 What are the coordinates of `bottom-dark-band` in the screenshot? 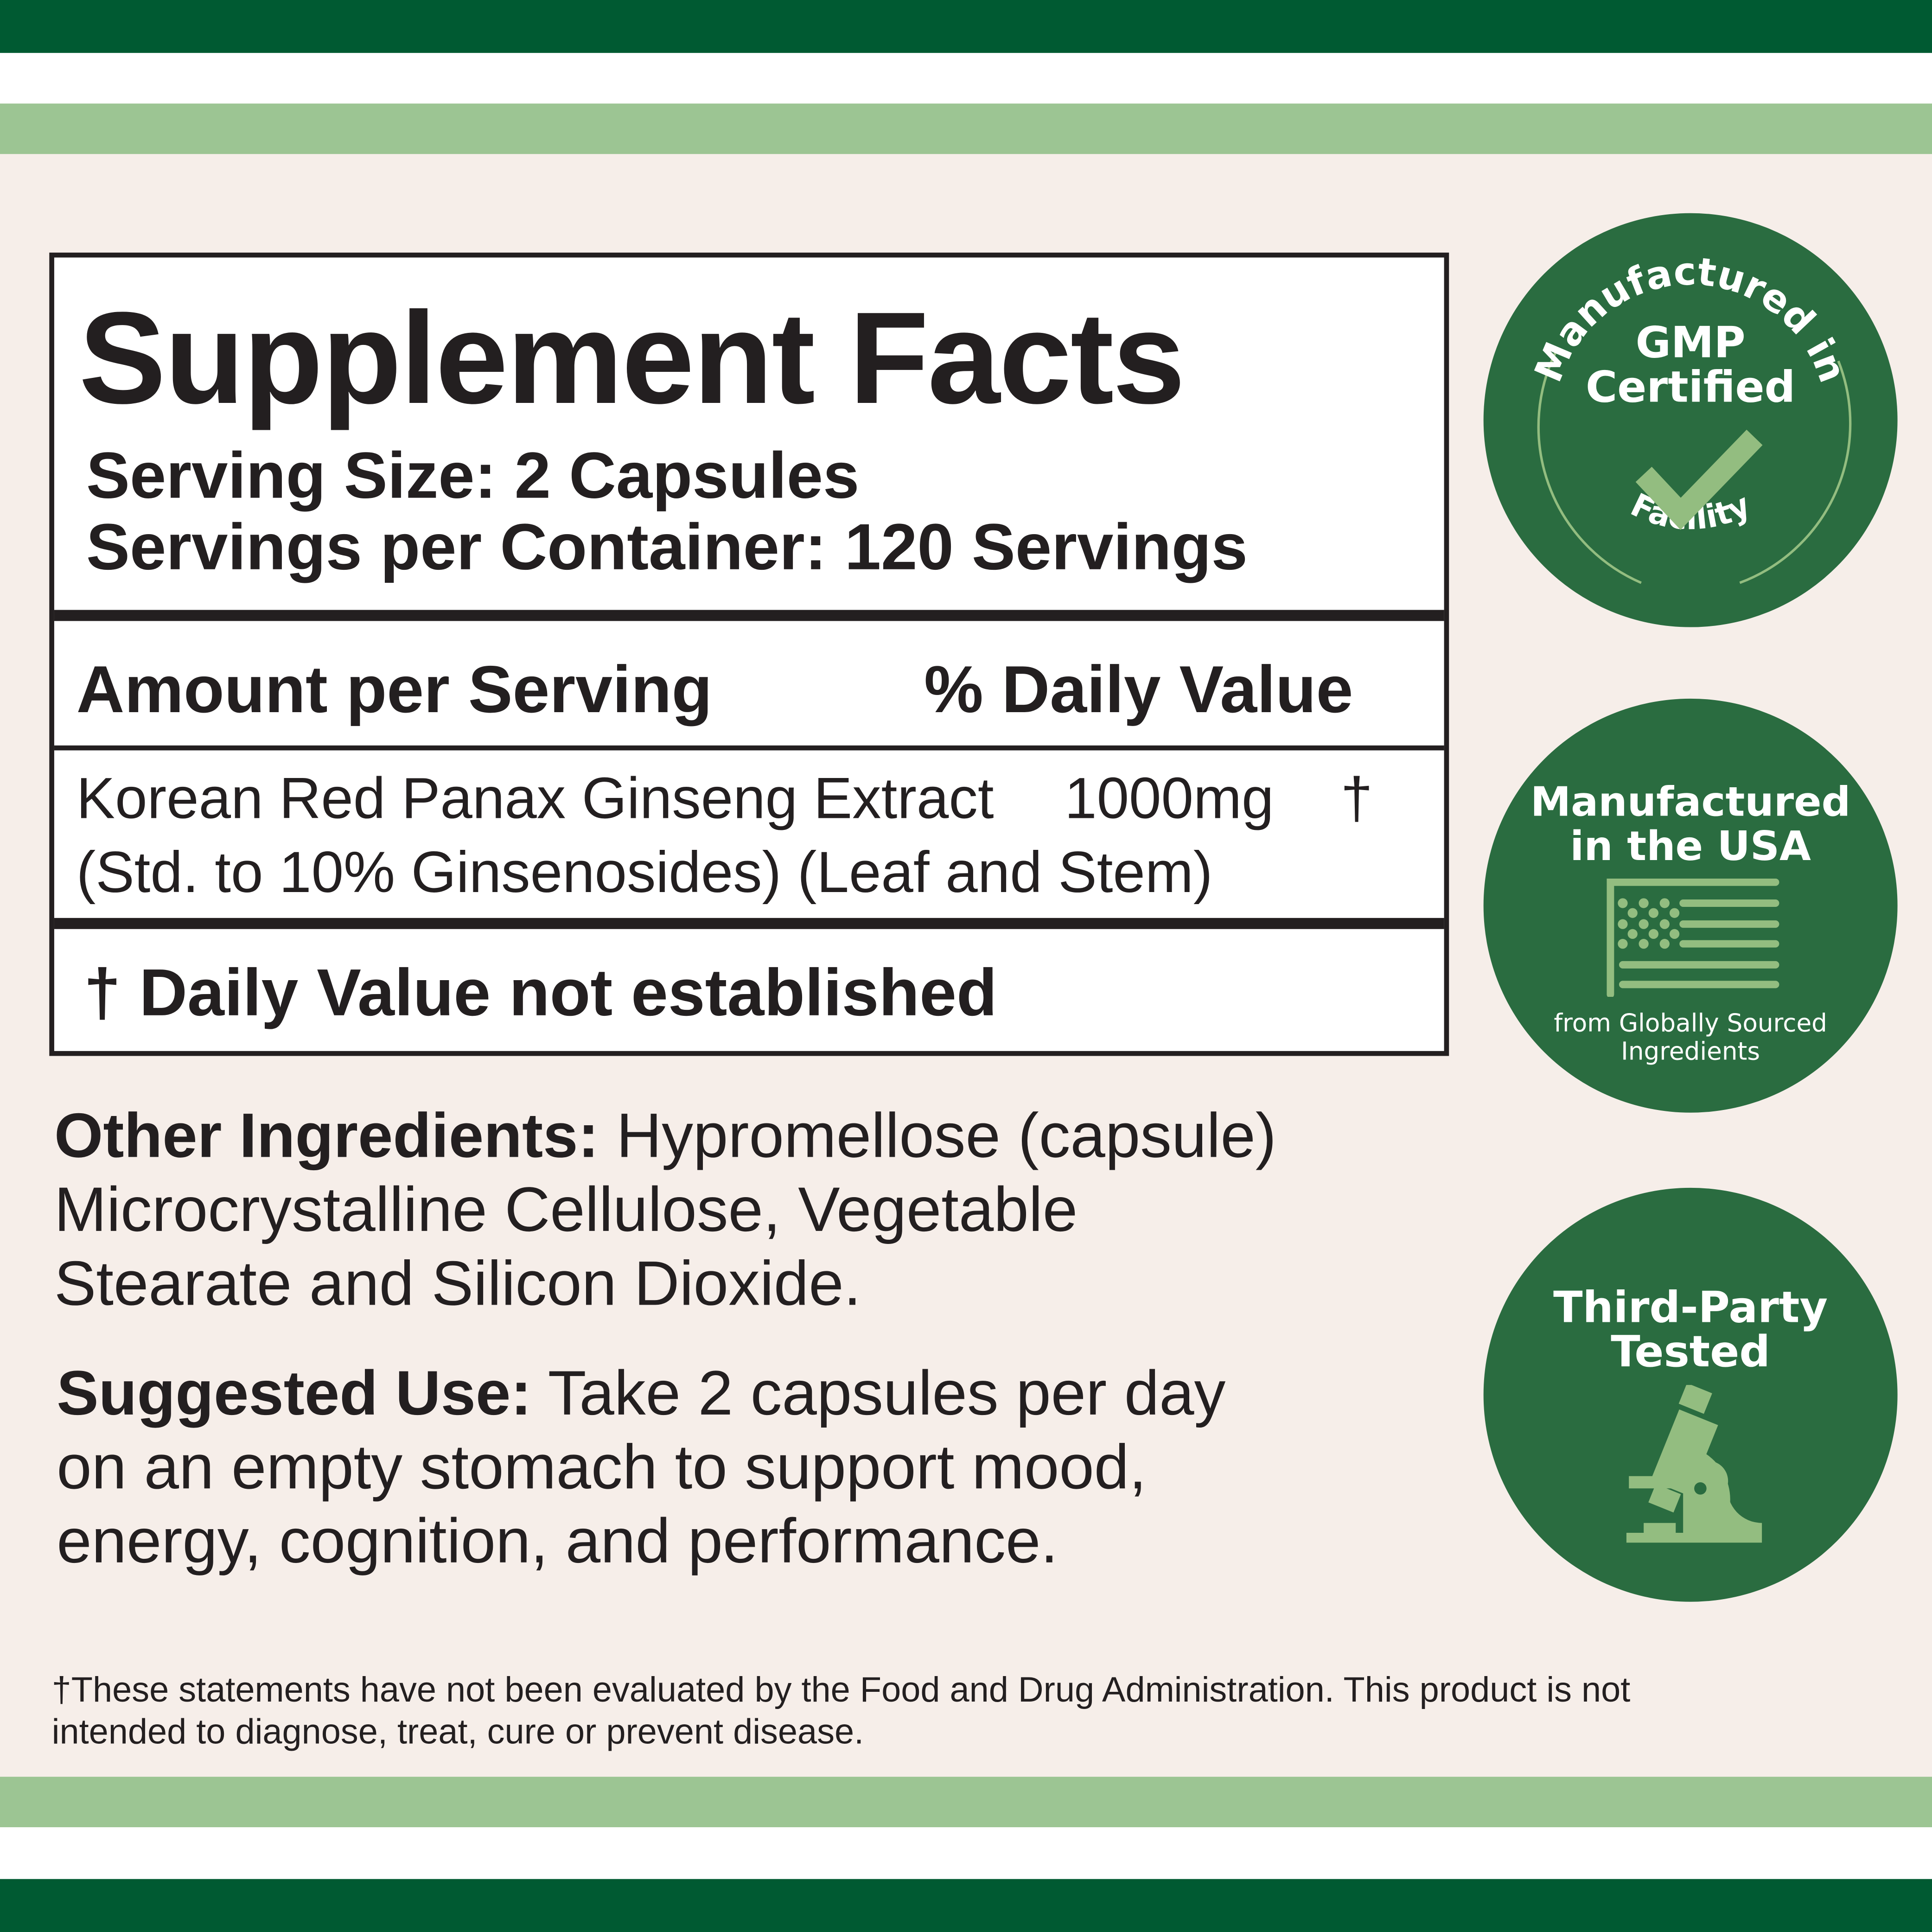 It's located at (966, 1905).